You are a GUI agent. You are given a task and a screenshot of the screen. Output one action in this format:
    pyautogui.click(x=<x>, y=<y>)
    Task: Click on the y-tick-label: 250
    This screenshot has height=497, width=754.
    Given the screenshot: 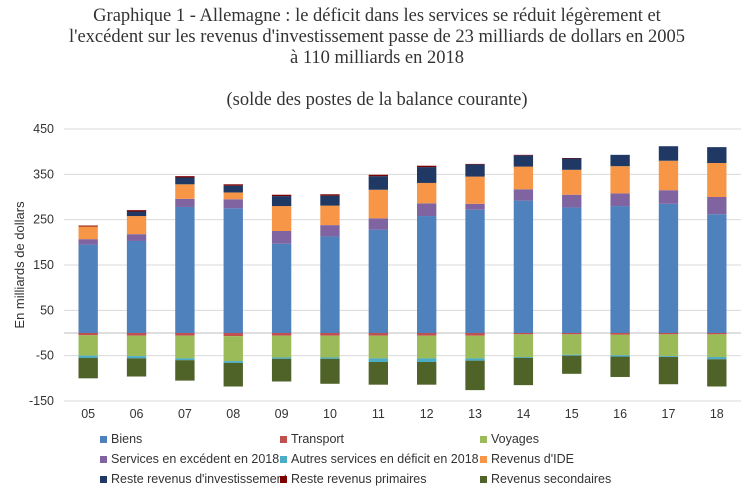 What is the action you would take?
    pyautogui.click(x=43, y=220)
    